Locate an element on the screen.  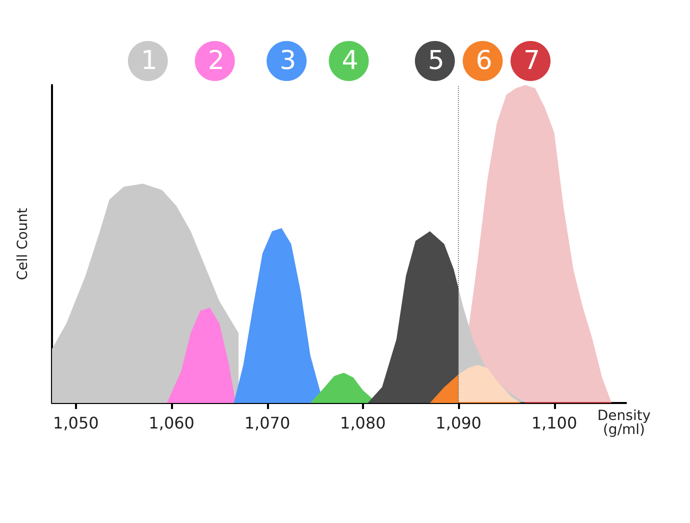
text: 2 is located at coordinates (216, 61).